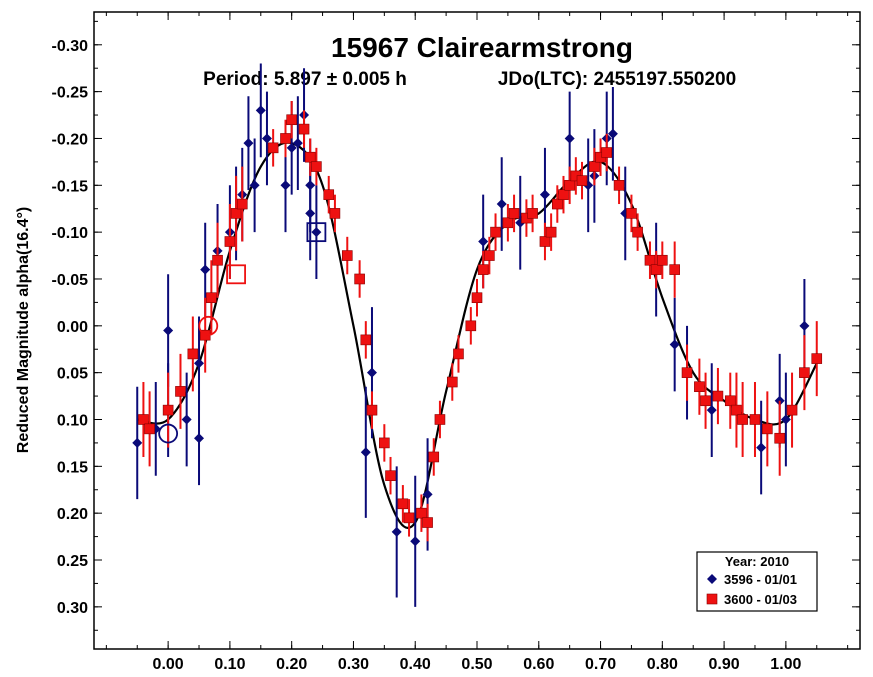  I want to click on highlight-circle, so click(208, 325).